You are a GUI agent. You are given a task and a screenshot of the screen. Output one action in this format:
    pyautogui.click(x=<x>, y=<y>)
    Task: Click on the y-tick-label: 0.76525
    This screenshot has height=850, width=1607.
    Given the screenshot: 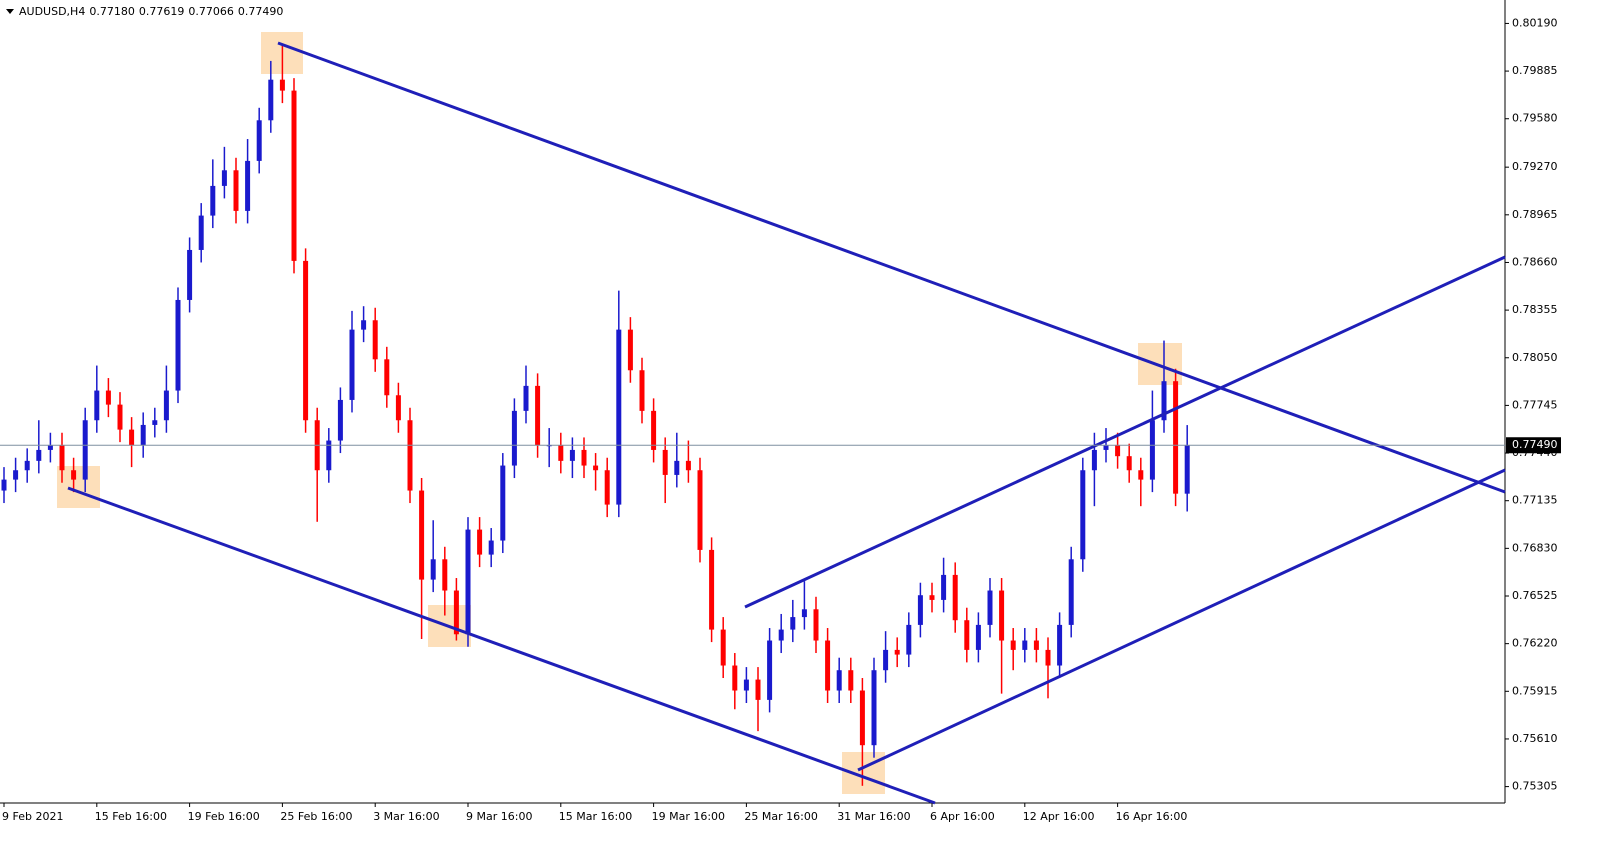 What is the action you would take?
    pyautogui.click(x=1535, y=595)
    